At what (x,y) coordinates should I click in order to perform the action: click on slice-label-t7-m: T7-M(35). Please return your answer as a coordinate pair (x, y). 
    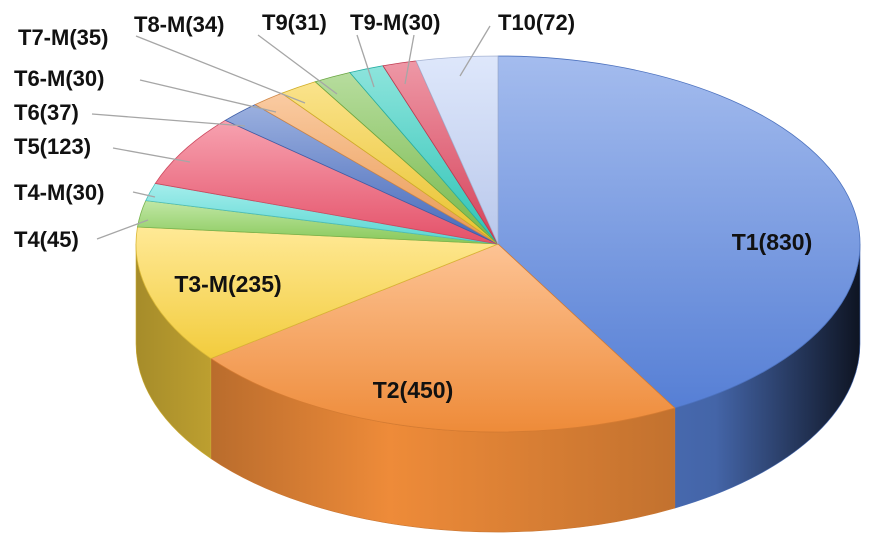
    Looking at the image, I should click on (63, 37).